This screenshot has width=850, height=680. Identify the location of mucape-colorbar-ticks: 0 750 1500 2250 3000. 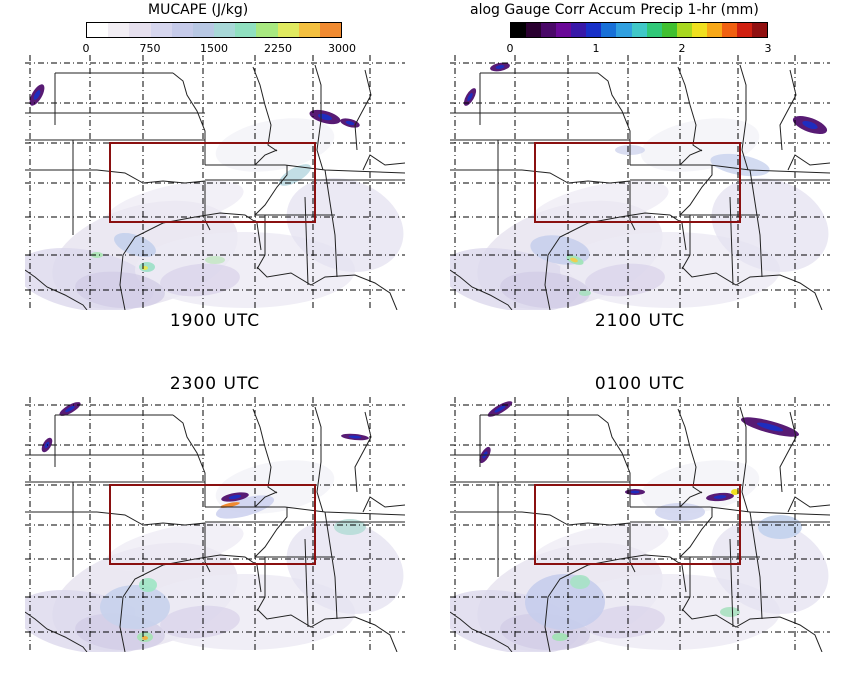
(219, 50).